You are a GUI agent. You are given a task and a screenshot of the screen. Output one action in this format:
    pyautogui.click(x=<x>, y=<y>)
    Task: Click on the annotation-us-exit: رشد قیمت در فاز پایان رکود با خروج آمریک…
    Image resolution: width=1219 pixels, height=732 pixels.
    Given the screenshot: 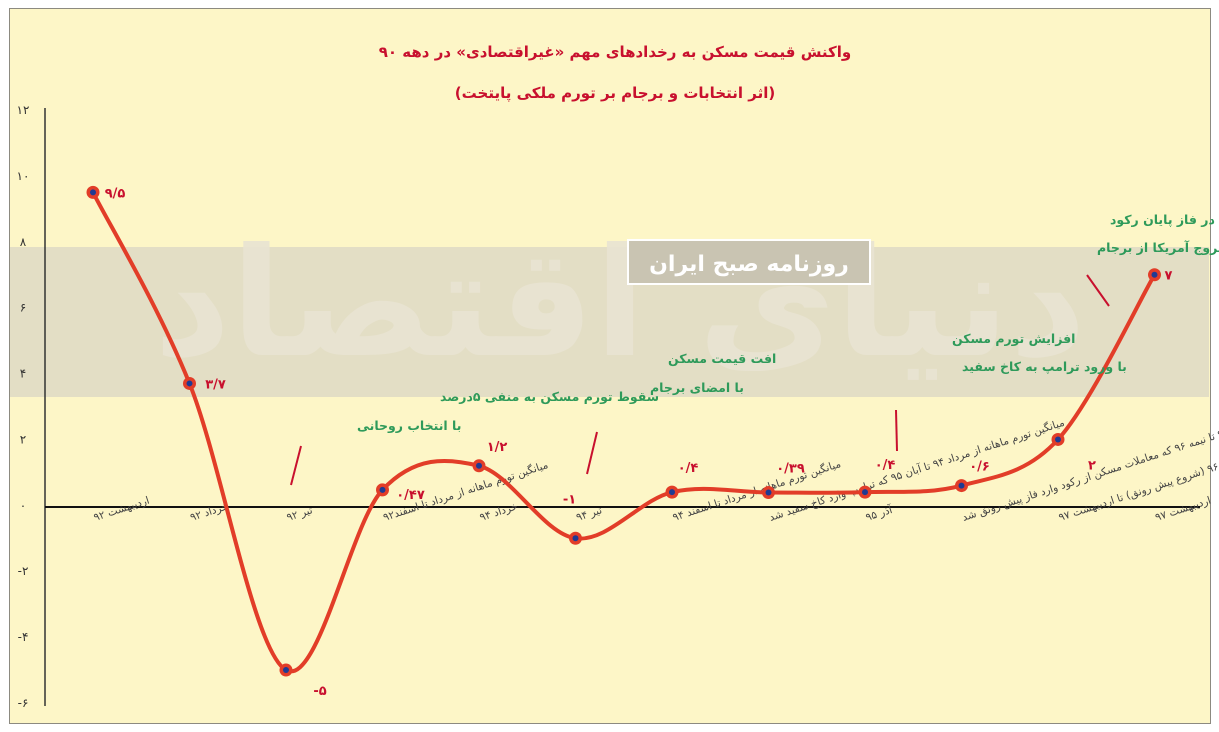 What is the action you would take?
    pyautogui.click(x=1152, y=259)
    